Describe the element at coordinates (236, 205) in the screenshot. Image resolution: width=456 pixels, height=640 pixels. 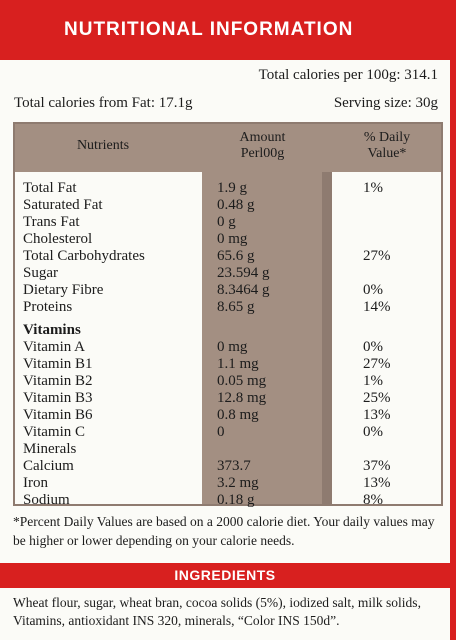
I see `amount: 0.48 g` at that location.